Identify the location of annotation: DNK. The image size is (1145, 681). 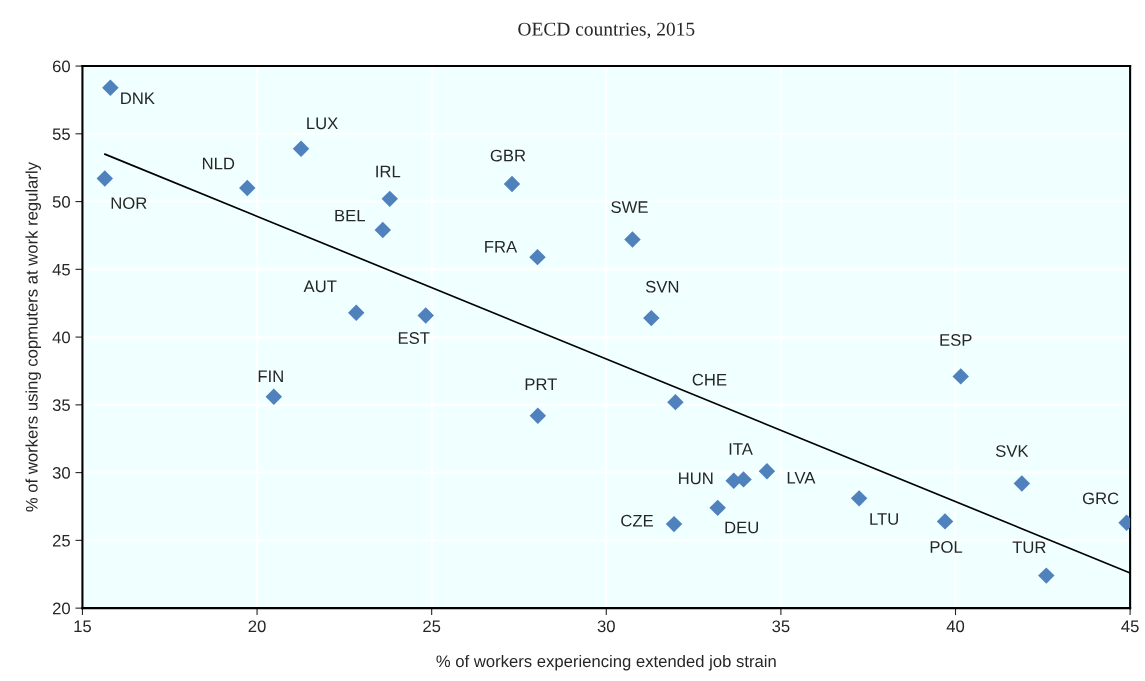
(138, 98).